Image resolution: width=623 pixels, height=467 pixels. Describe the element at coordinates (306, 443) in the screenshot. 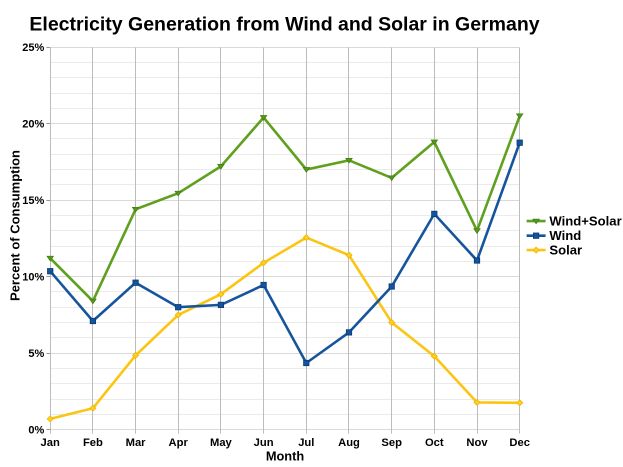

I see `svg-text: Jul` at that location.